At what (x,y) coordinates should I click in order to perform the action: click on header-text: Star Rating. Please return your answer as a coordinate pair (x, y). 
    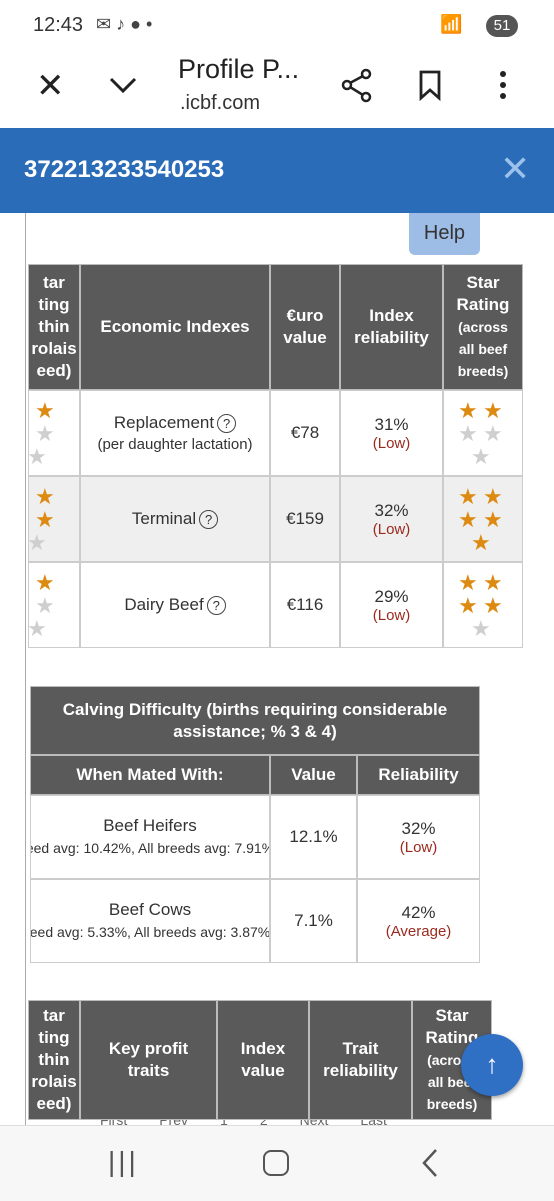
    Looking at the image, I should click on (452, 1026).